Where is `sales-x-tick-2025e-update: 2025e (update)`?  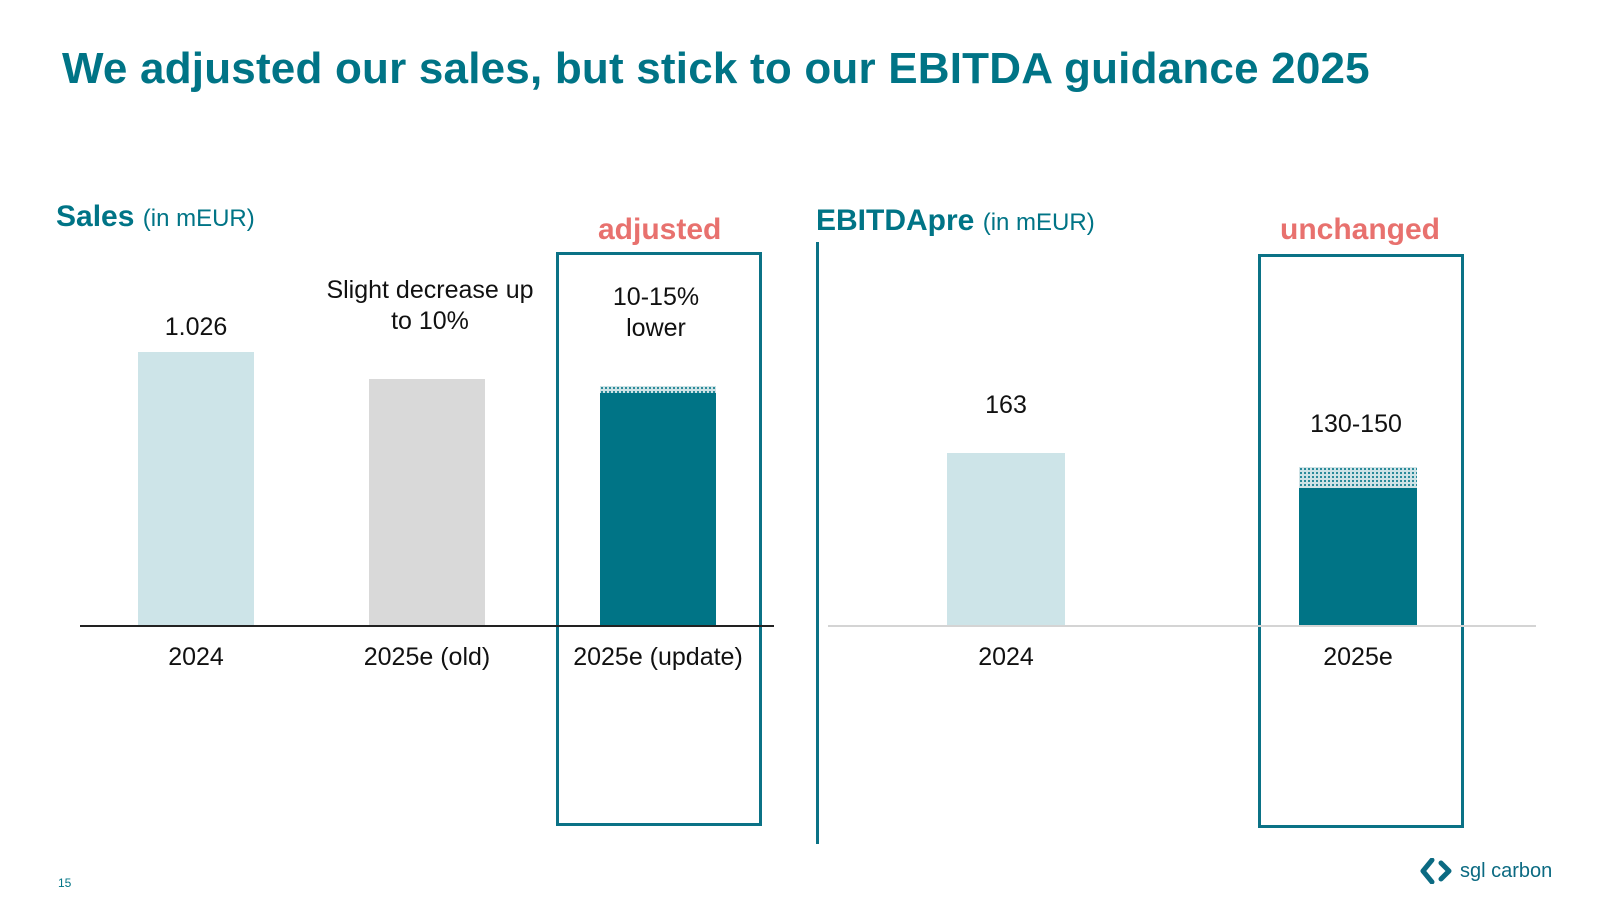
sales-x-tick-2025e-update: 2025e (update) is located at coordinates (658, 657).